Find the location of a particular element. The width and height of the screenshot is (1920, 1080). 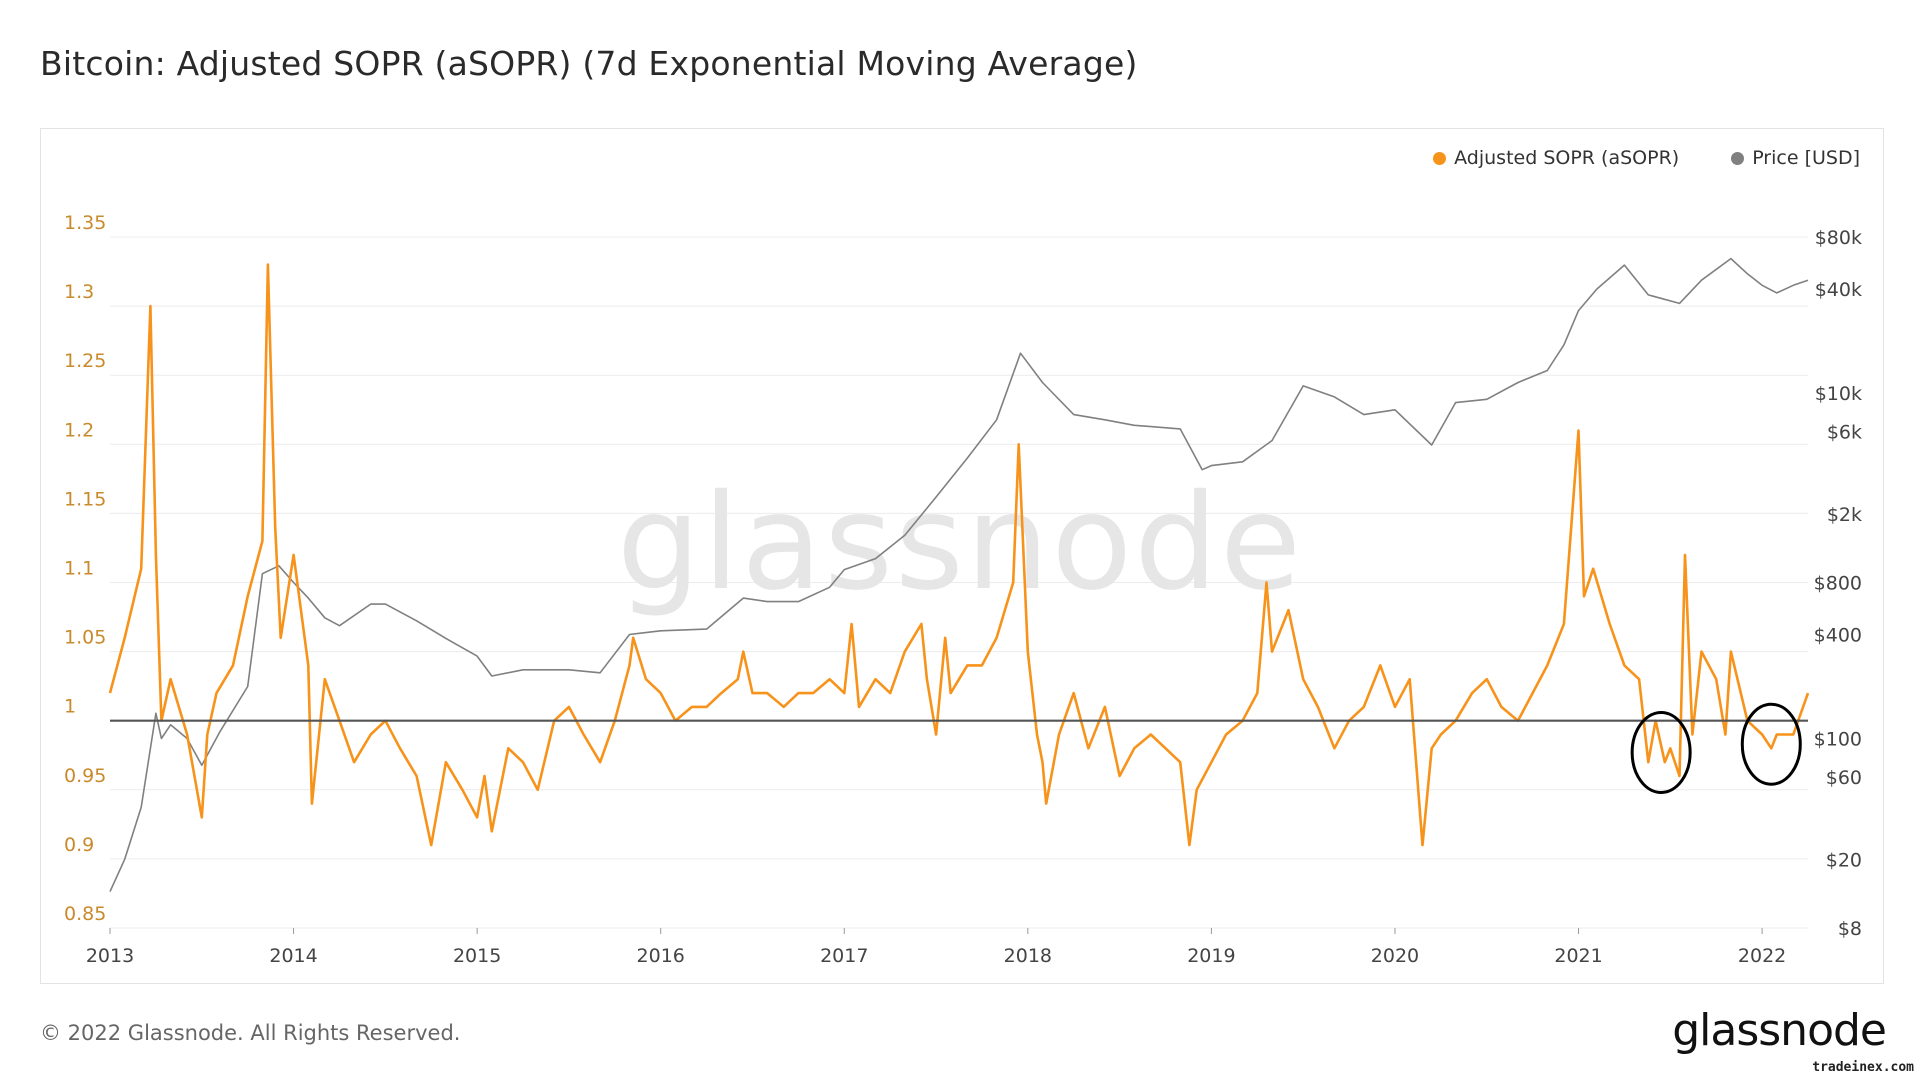

y-right-tick-label: $800 is located at coordinates (1838, 584).